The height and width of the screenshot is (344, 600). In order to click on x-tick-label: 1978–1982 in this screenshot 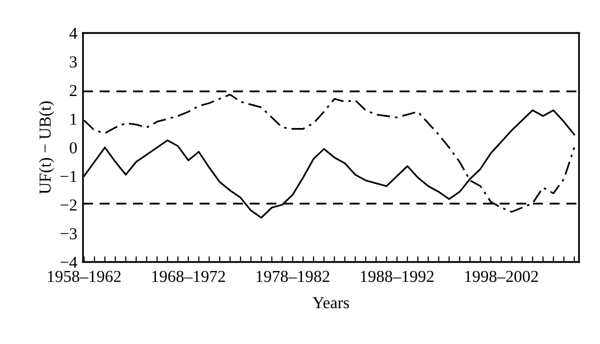, I will do `click(293, 276)`.